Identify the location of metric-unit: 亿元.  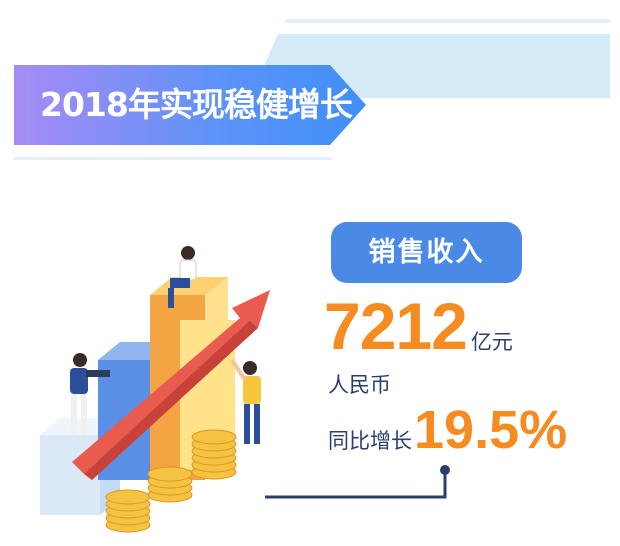
(491, 342).